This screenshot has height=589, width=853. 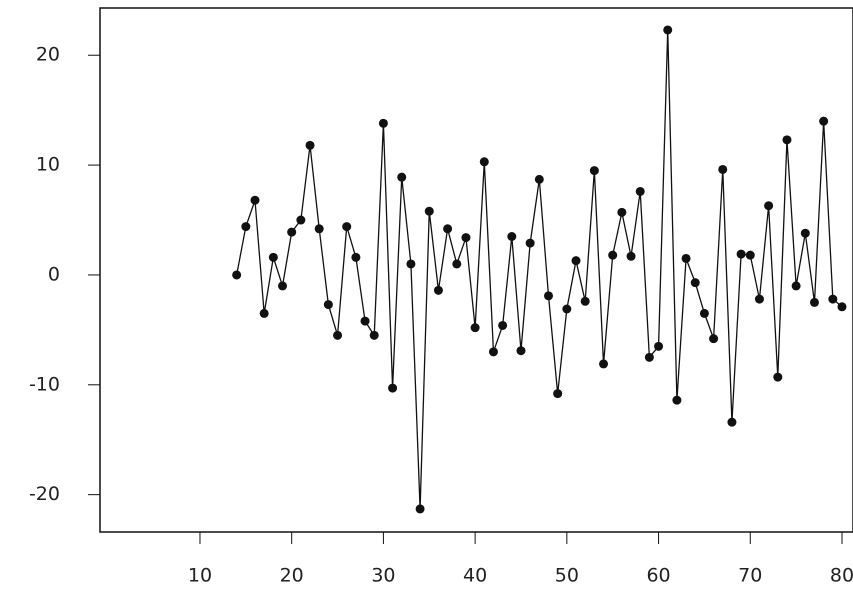 What do you see at coordinates (658, 576) in the screenshot?
I see `x-tick-label: 60` at bounding box center [658, 576].